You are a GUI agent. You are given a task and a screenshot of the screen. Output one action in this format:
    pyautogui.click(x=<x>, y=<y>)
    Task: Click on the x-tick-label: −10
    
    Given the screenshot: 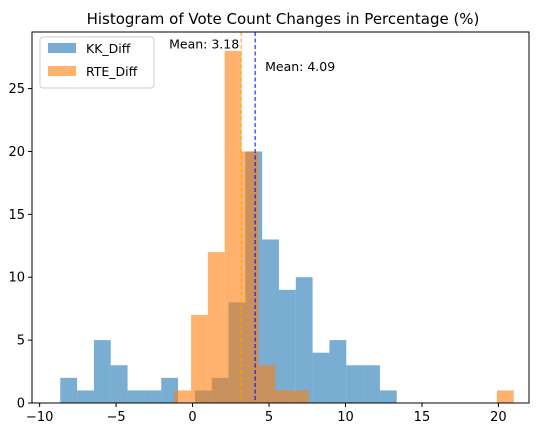 What is the action you would take?
    pyautogui.click(x=39, y=417)
    